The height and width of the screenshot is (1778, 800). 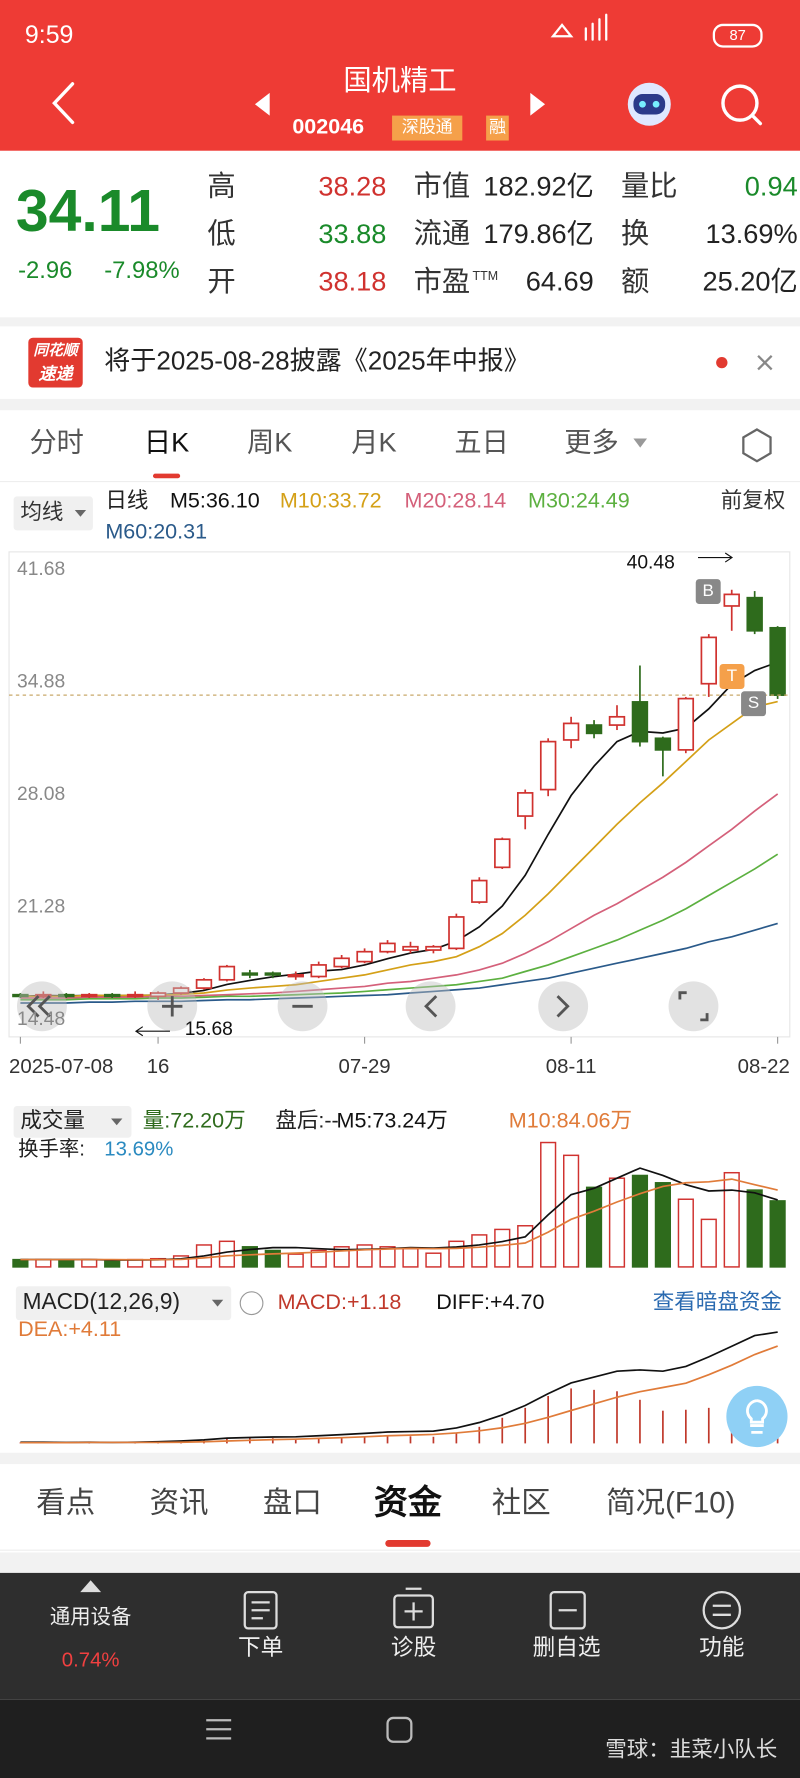 What do you see at coordinates (138, 1150) in the screenshot?
I see `turnover-value: 13.69%` at bounding box center [138, 1150].